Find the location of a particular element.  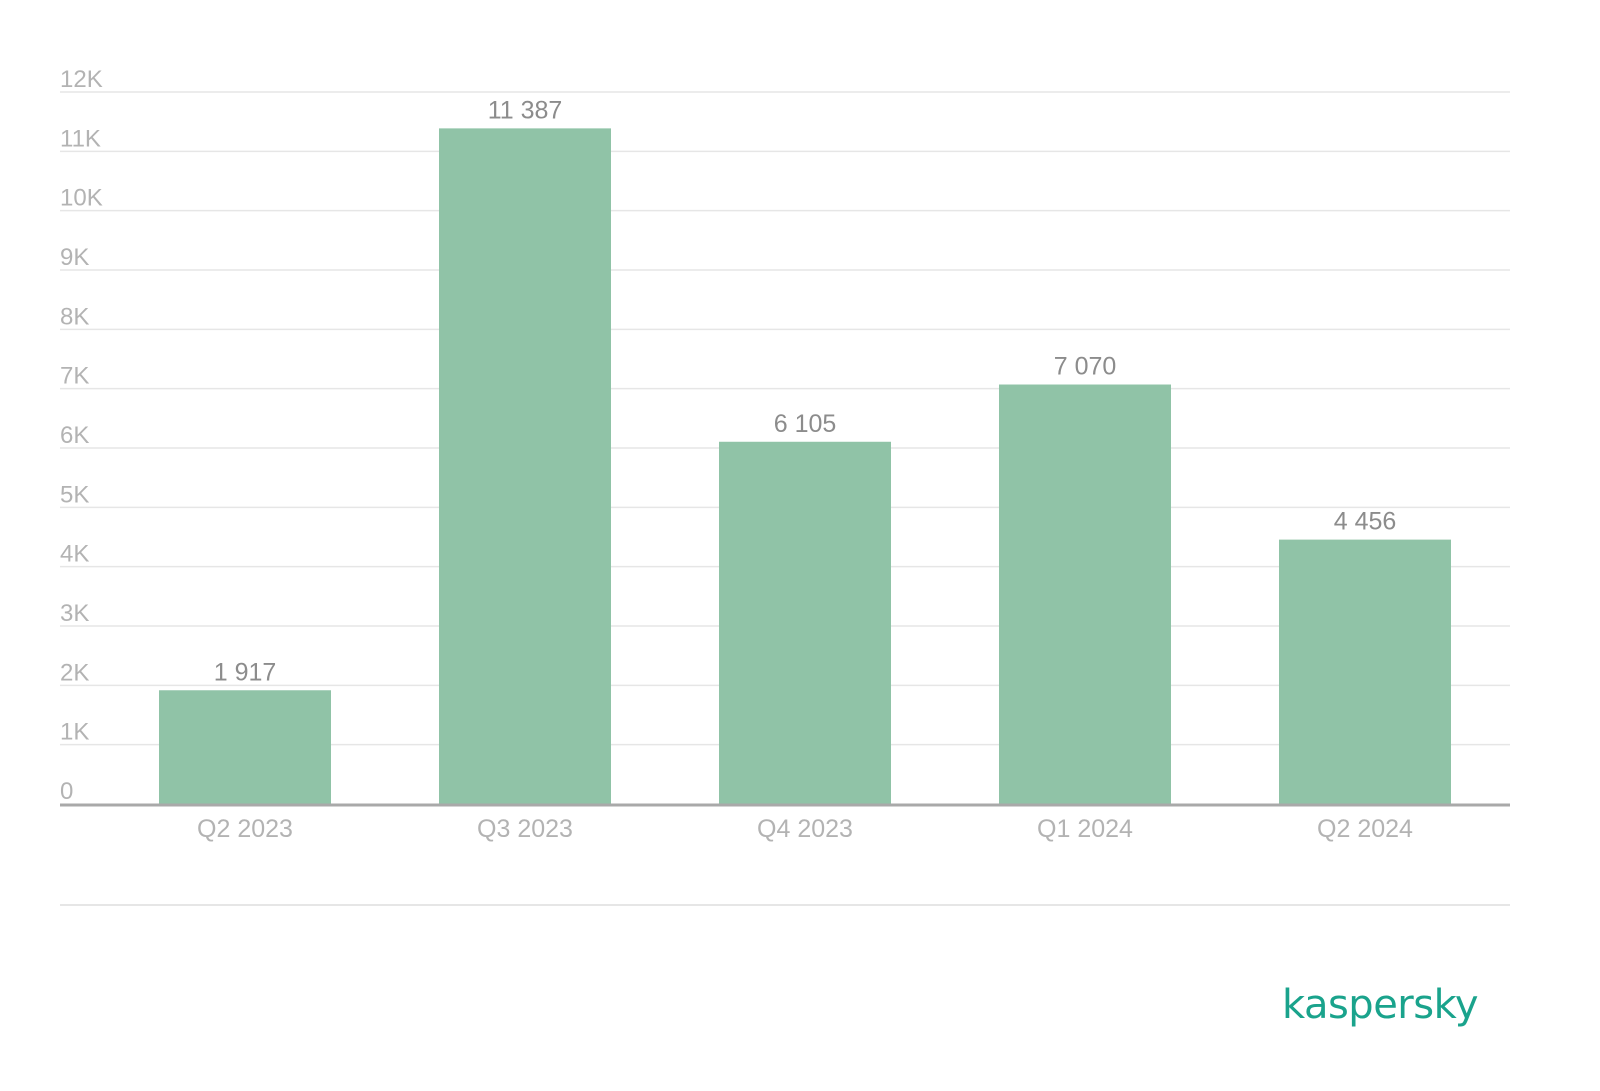

x-tick-label: Q2 2023 is located at coordinates (245, 829).